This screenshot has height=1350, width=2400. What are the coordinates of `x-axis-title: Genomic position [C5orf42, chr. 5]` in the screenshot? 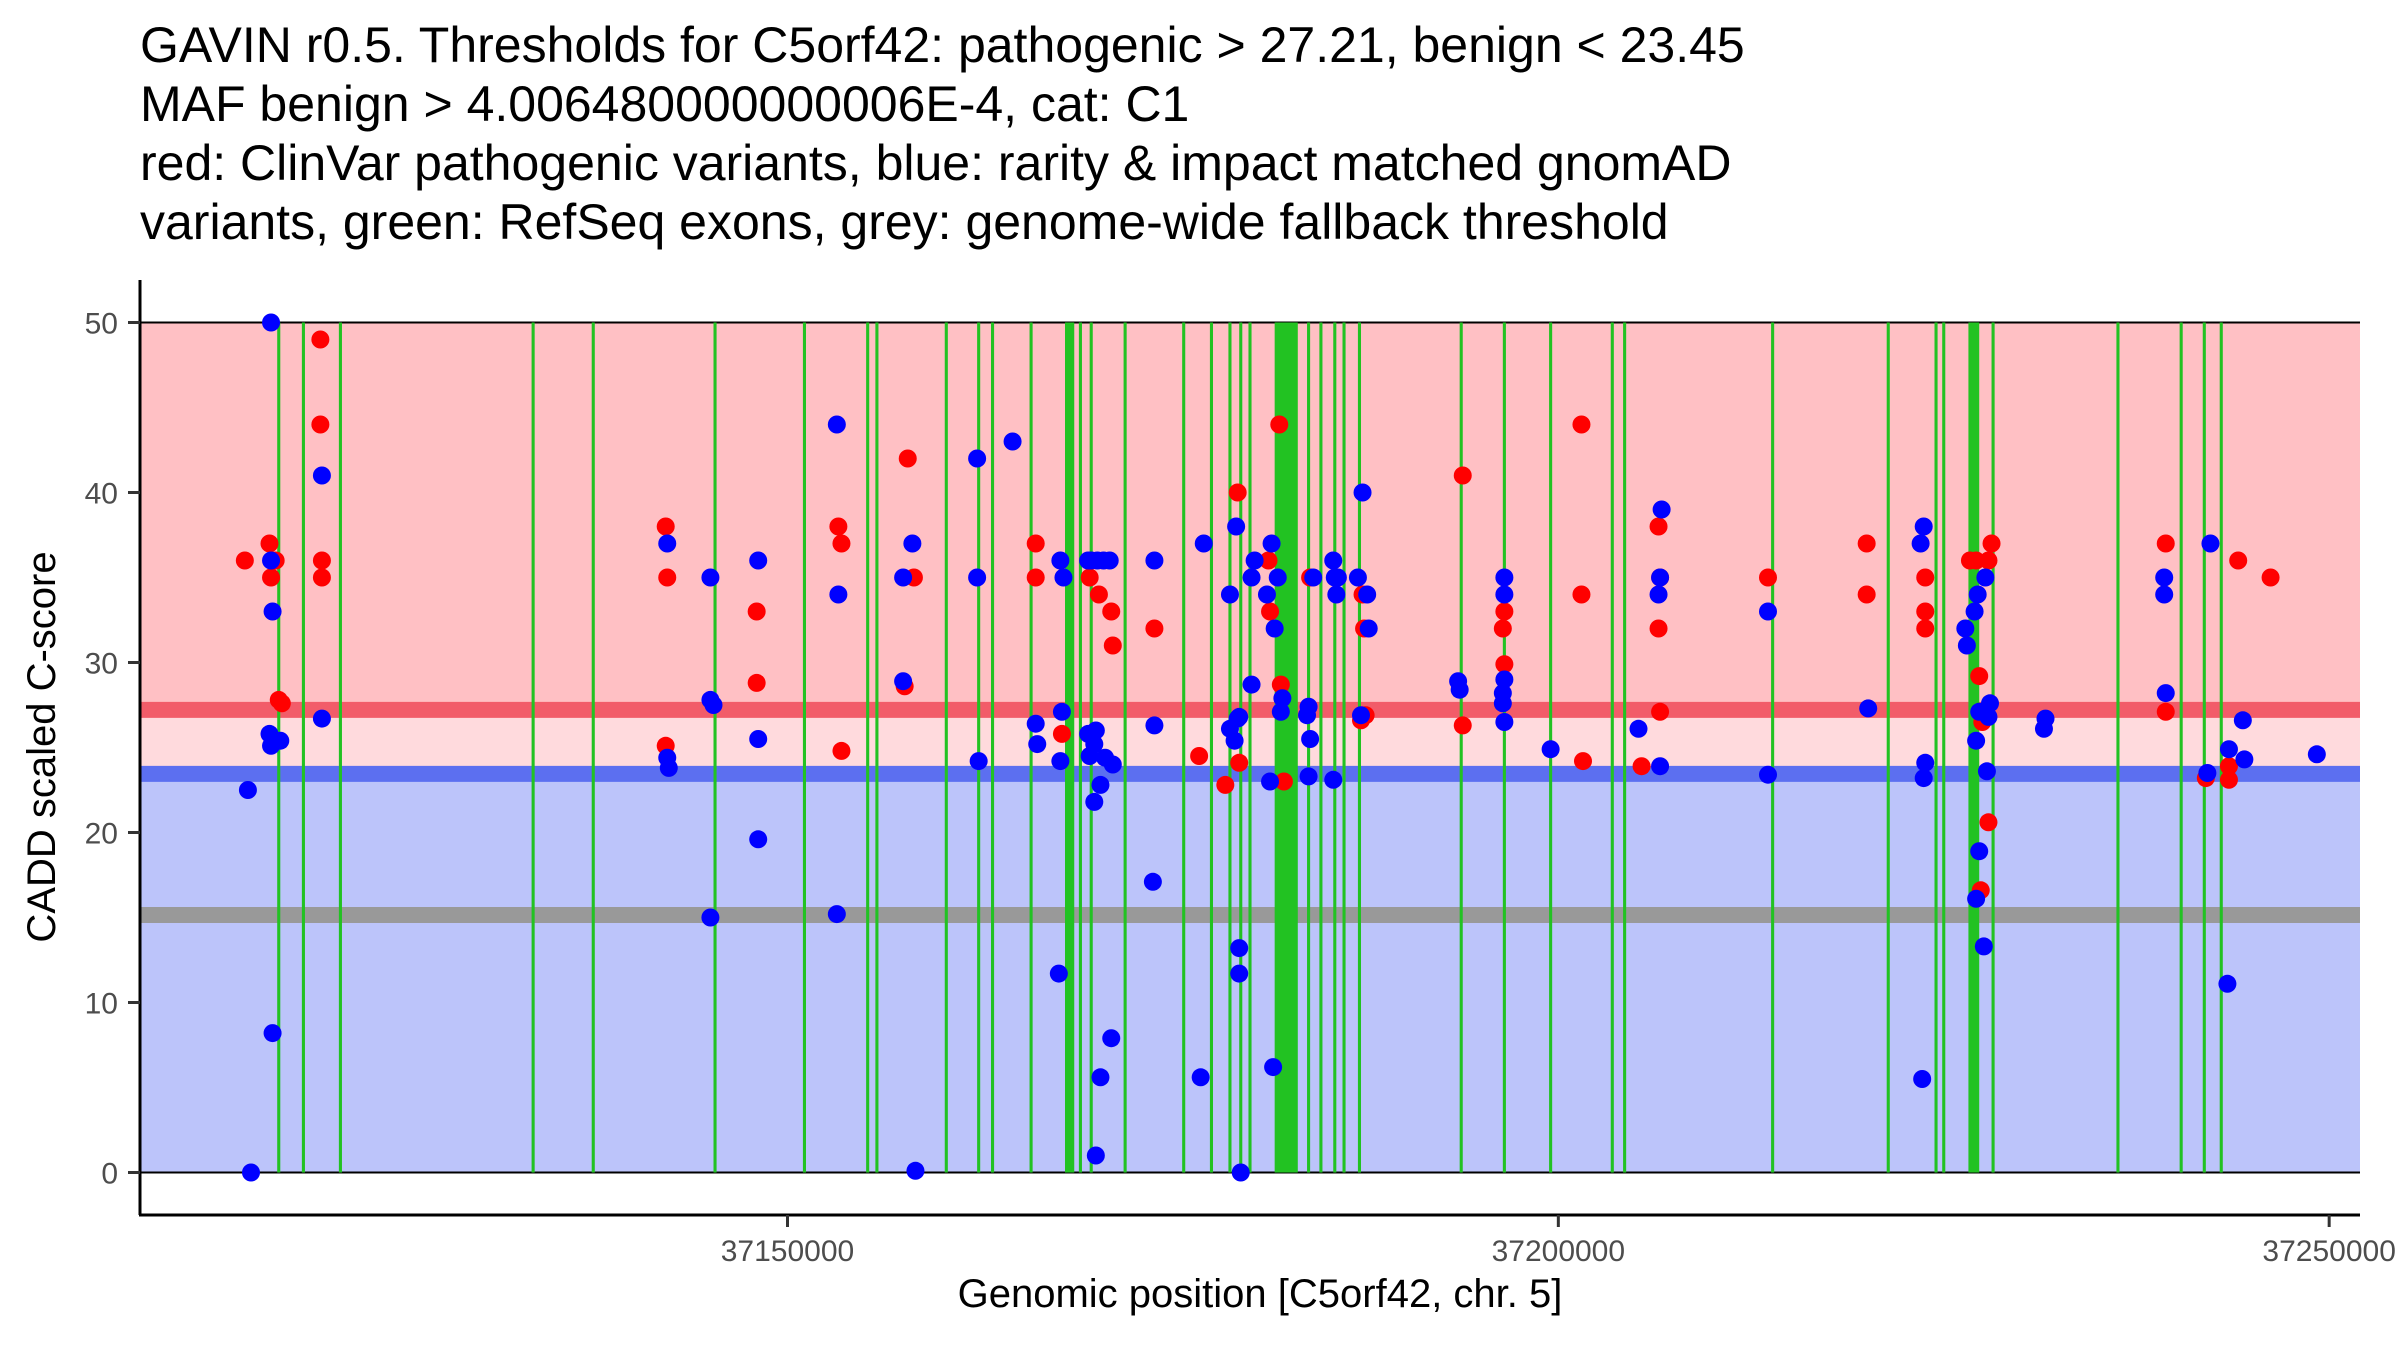 It's located at (1260, 1294).